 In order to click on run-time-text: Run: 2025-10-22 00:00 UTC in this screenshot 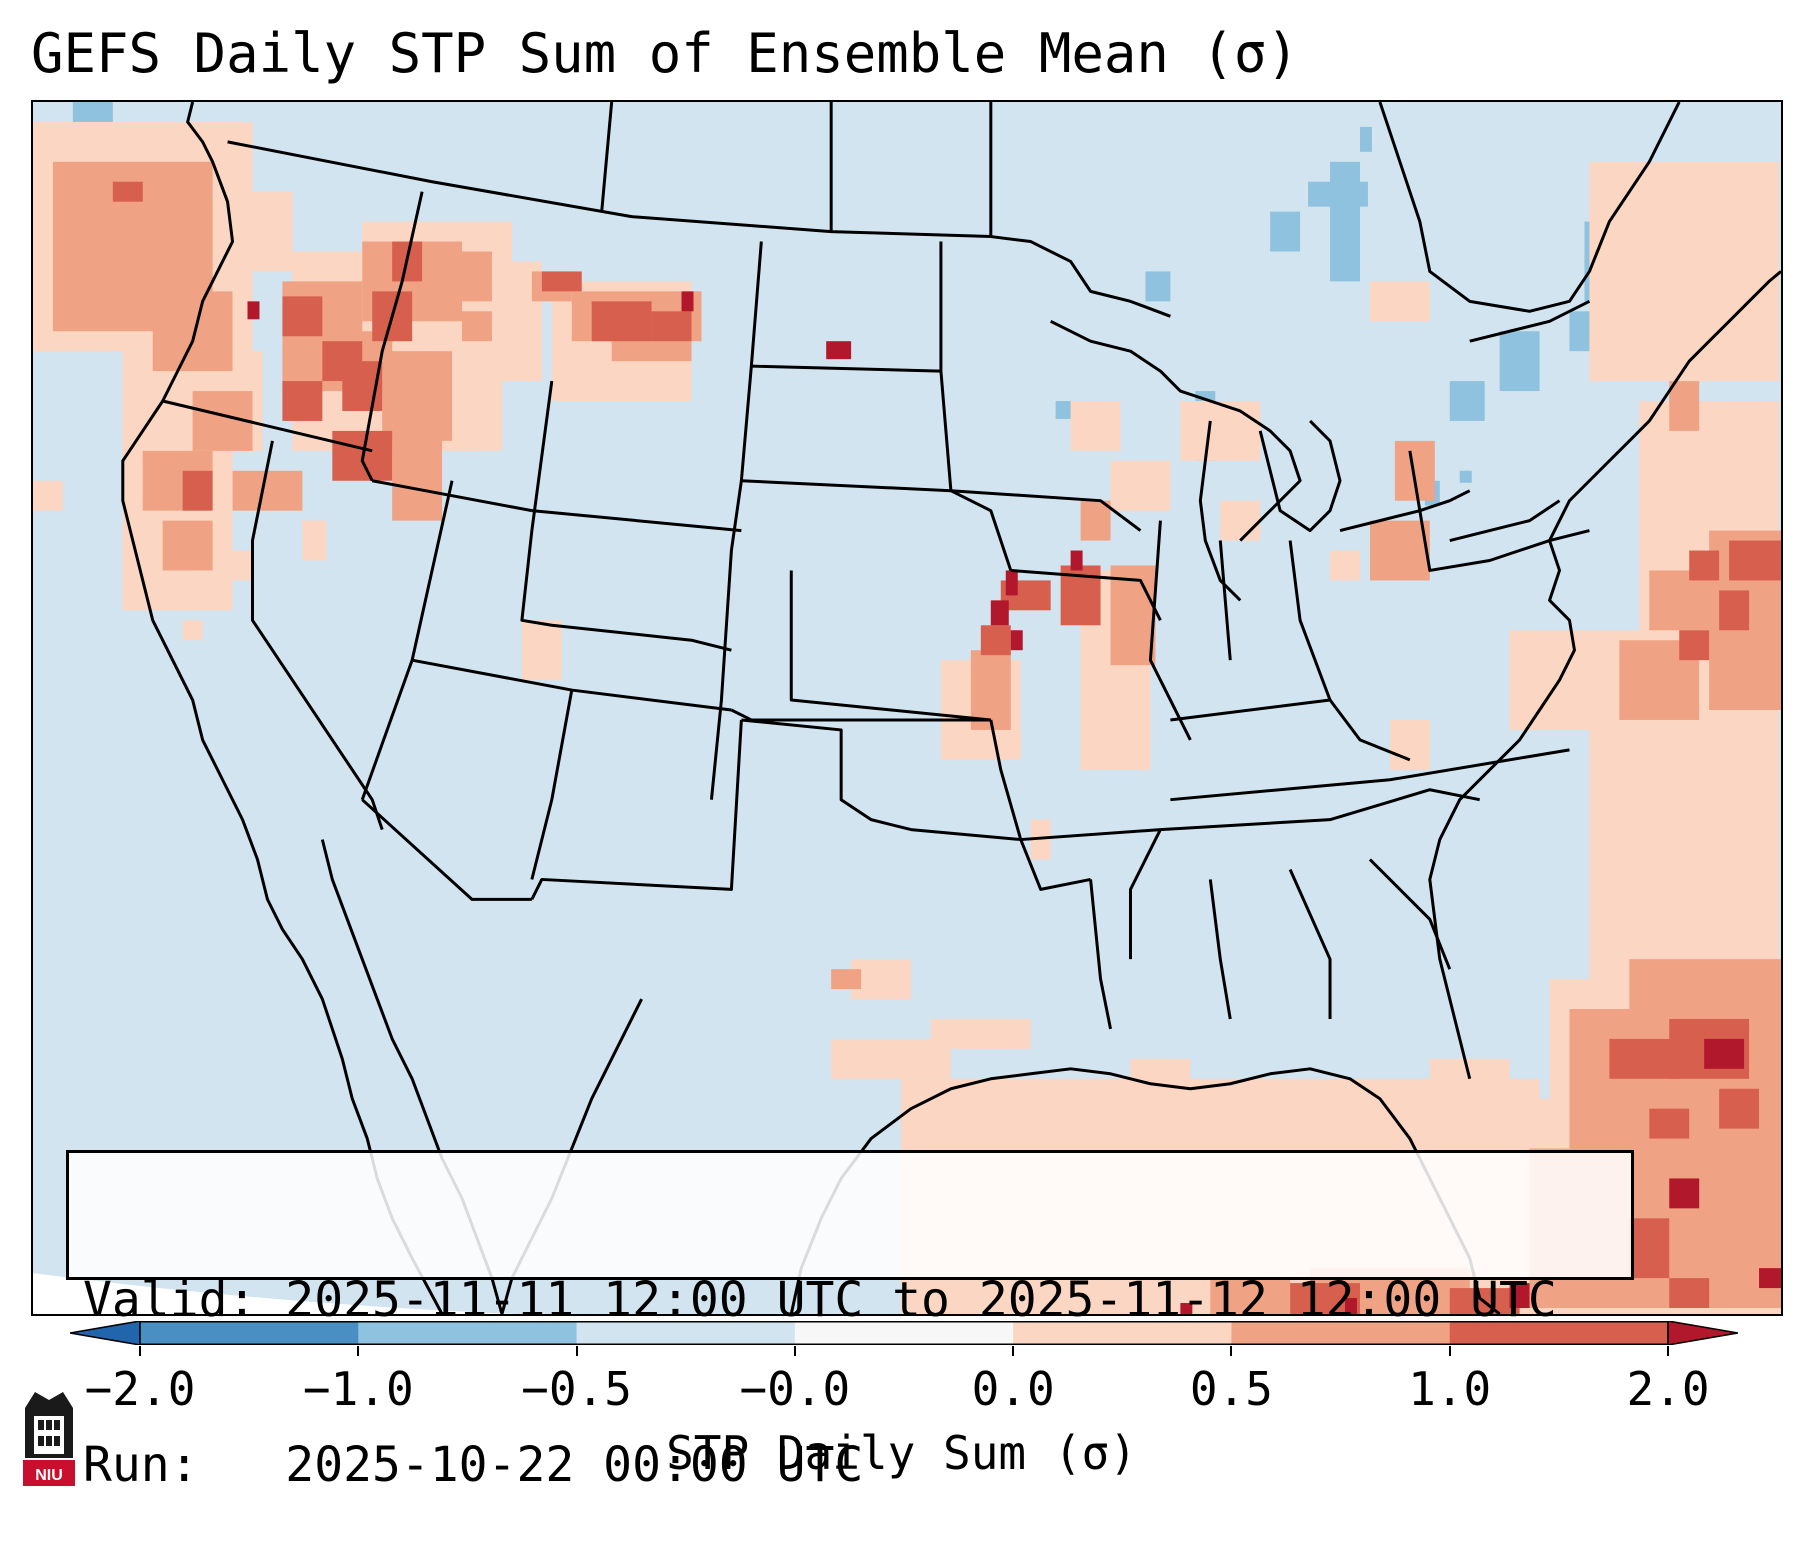, I will do `click(473, 1465)`.